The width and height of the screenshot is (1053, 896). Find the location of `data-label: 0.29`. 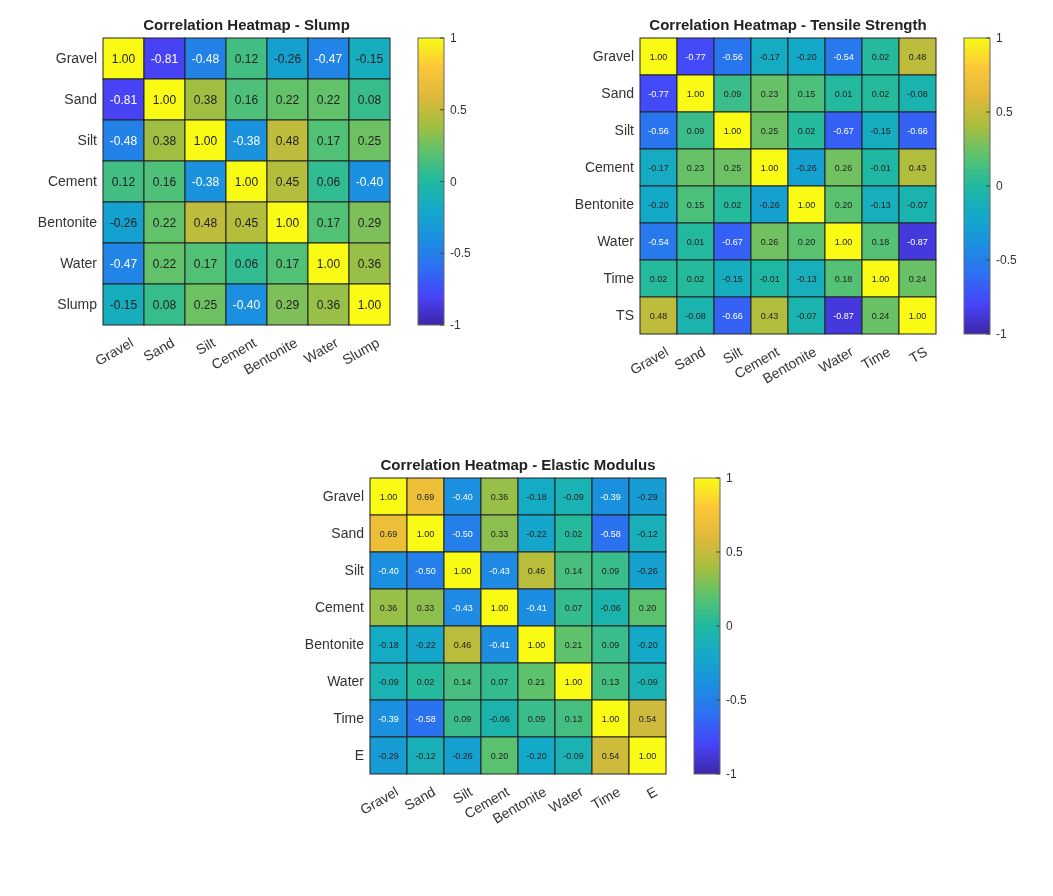

data-label: 0.29 is located at coordinates (287, 304).